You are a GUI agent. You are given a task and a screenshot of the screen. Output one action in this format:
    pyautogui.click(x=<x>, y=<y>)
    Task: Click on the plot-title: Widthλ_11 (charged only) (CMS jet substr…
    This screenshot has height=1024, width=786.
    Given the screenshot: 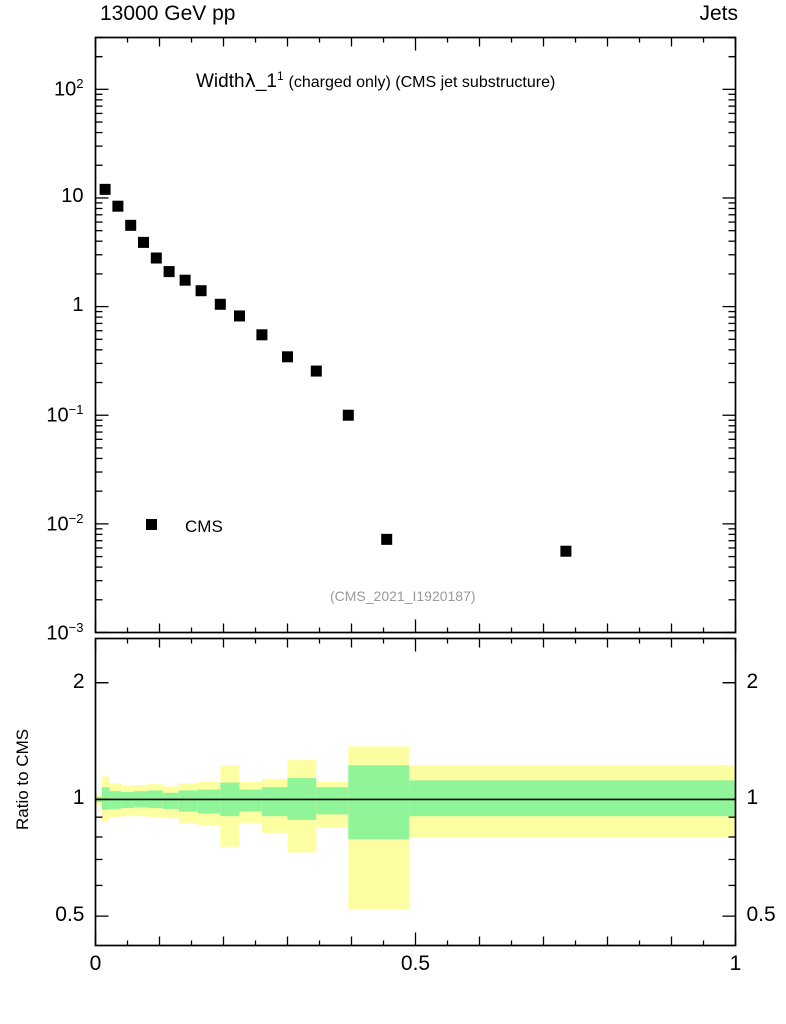 What is the action you would take?
    pyautogui.click(x=375, y=80)
    